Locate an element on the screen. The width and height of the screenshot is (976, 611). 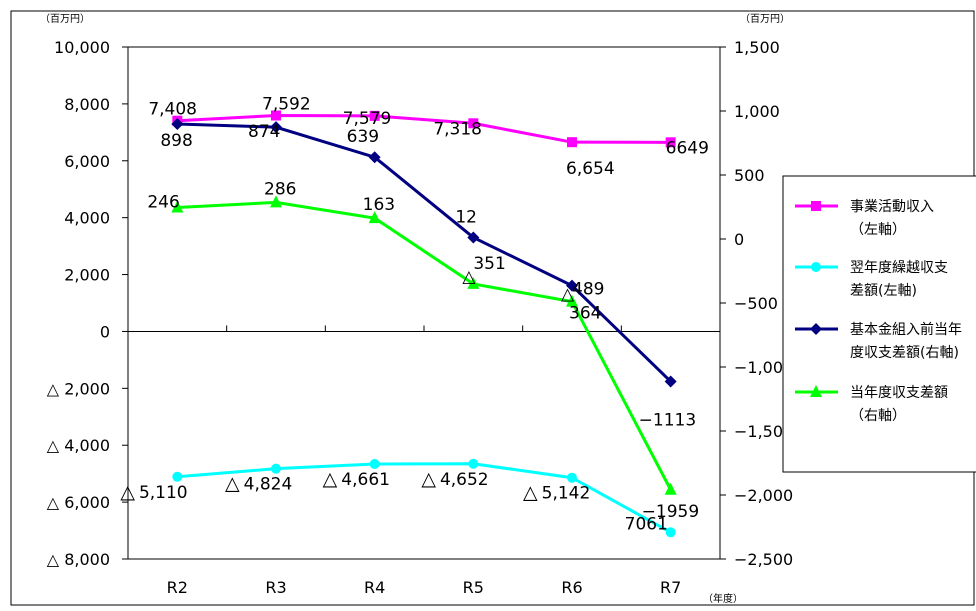
x-tick-label: R2 is located at coordinates (177, 587).